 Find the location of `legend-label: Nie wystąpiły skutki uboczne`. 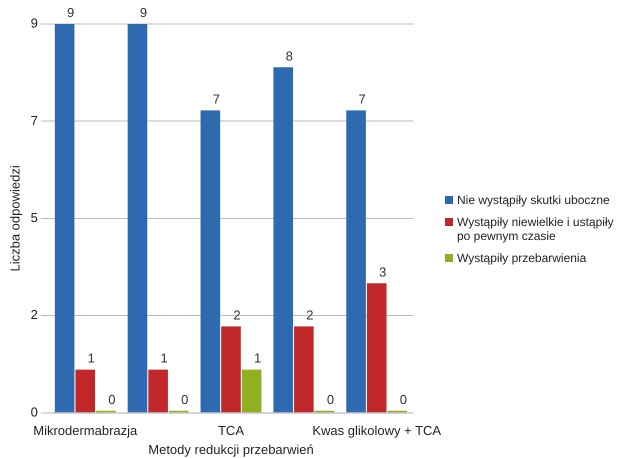

legend-label: Nie wystąpiły skutki uboczne is located at coordinates (533, 200).